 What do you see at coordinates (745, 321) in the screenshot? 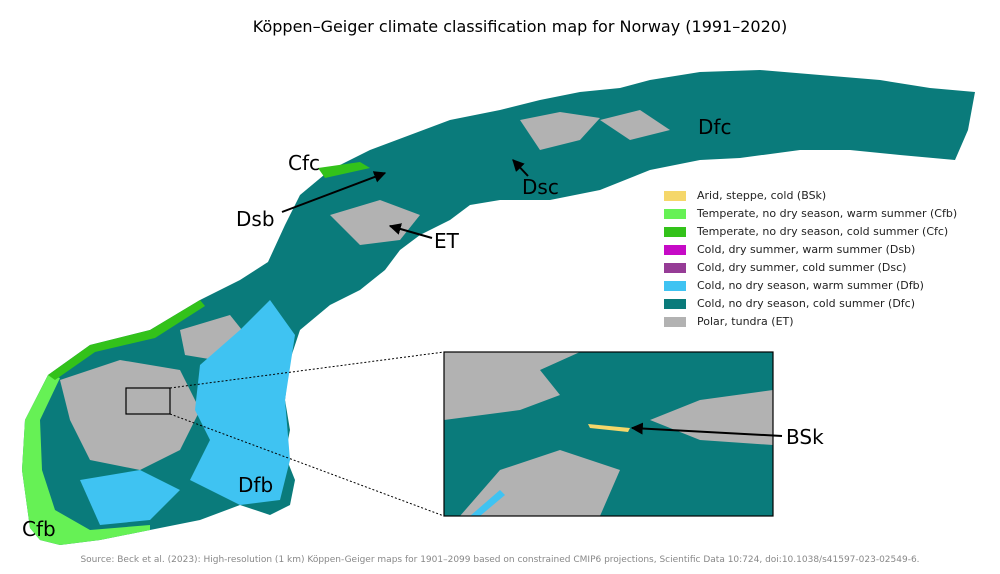
I see `legend-label: Polar, tundra (ET)` at bounding box center [745, 321].